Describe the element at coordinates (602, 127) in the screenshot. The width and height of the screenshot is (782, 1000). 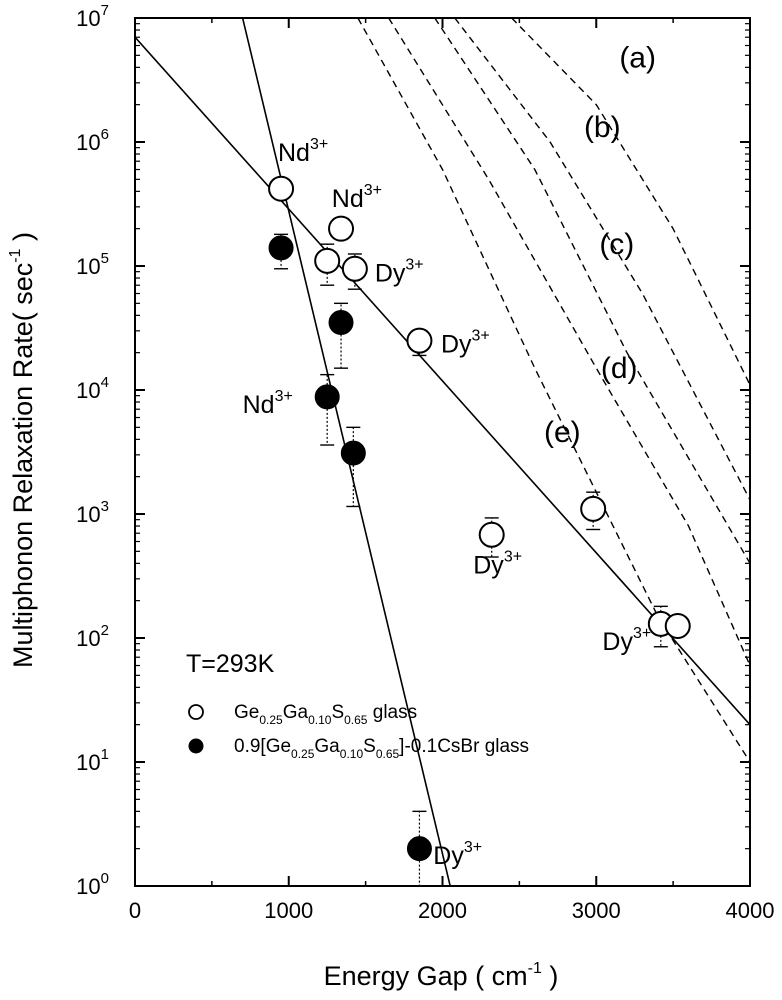
I see `curve-label: (b)` at that location.